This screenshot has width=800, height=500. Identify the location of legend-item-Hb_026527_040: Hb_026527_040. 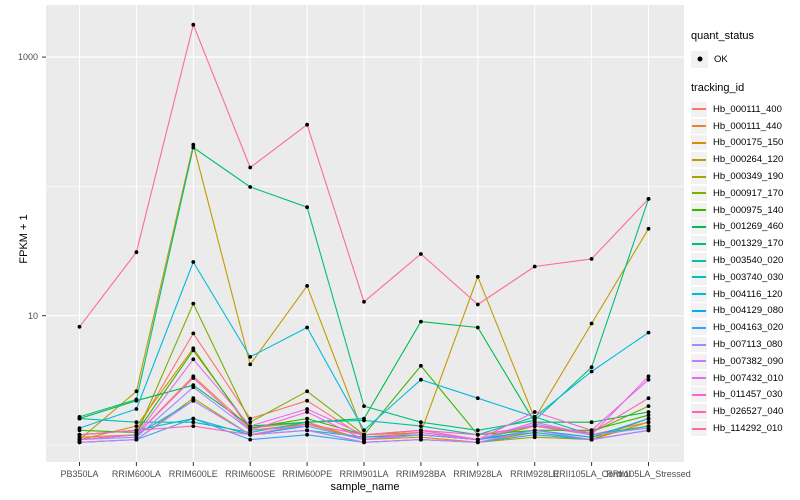
(745, 411).